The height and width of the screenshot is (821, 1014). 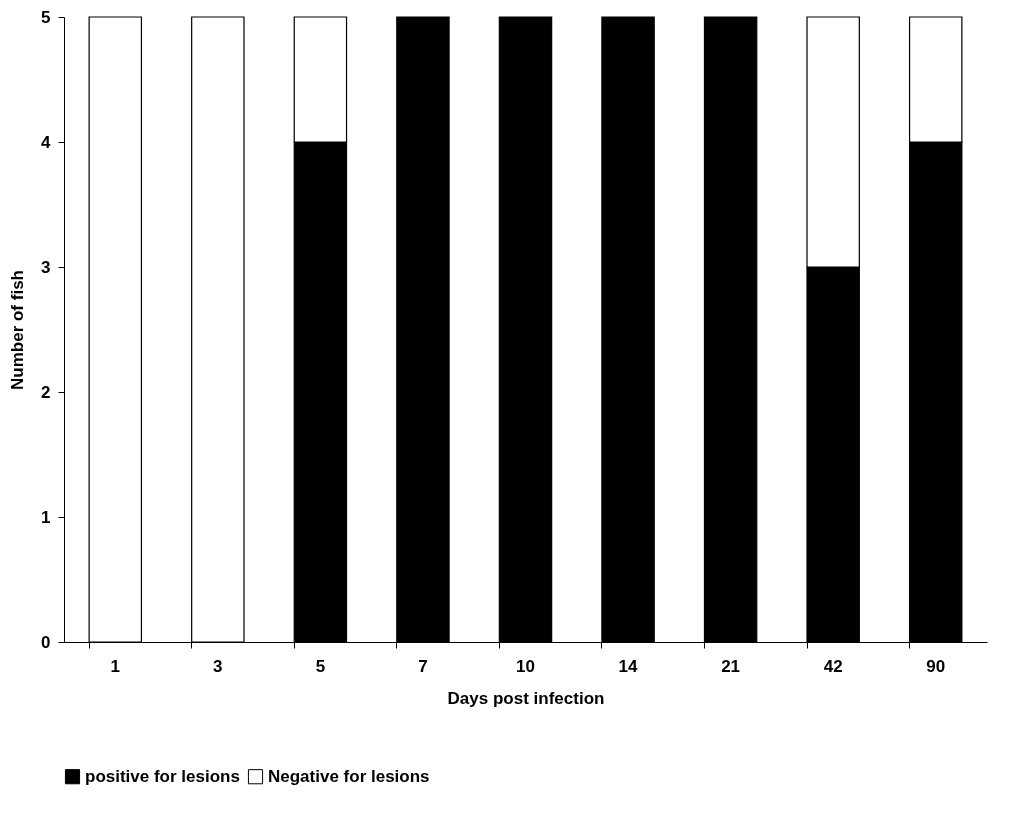 I want to click on legend-label: Negative for lesions, so click(x=349, y=776).